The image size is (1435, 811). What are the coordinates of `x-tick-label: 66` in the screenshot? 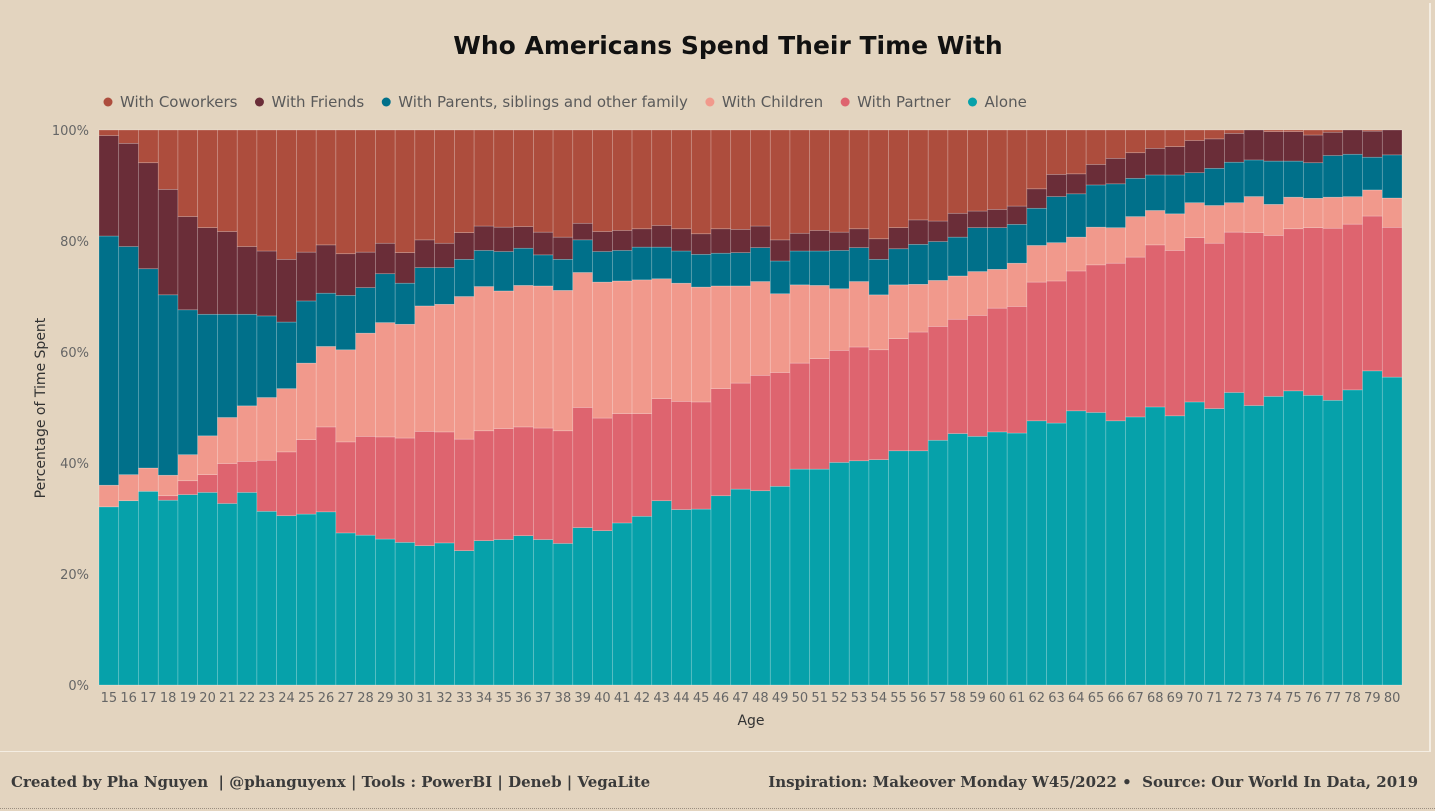 It's located at (1115, 698).